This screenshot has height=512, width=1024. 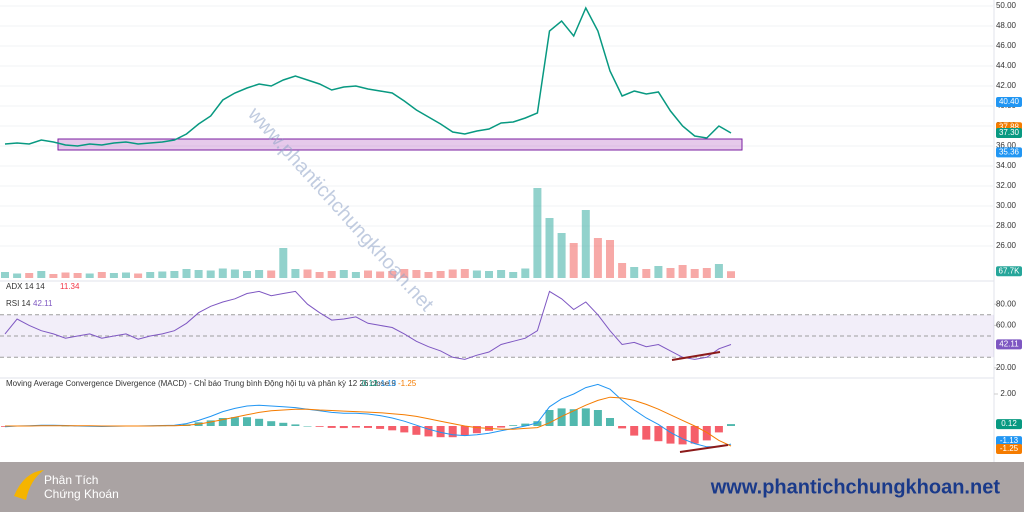 I want to click on y-tick-label: 2.00, so click(x=1008, y=393).